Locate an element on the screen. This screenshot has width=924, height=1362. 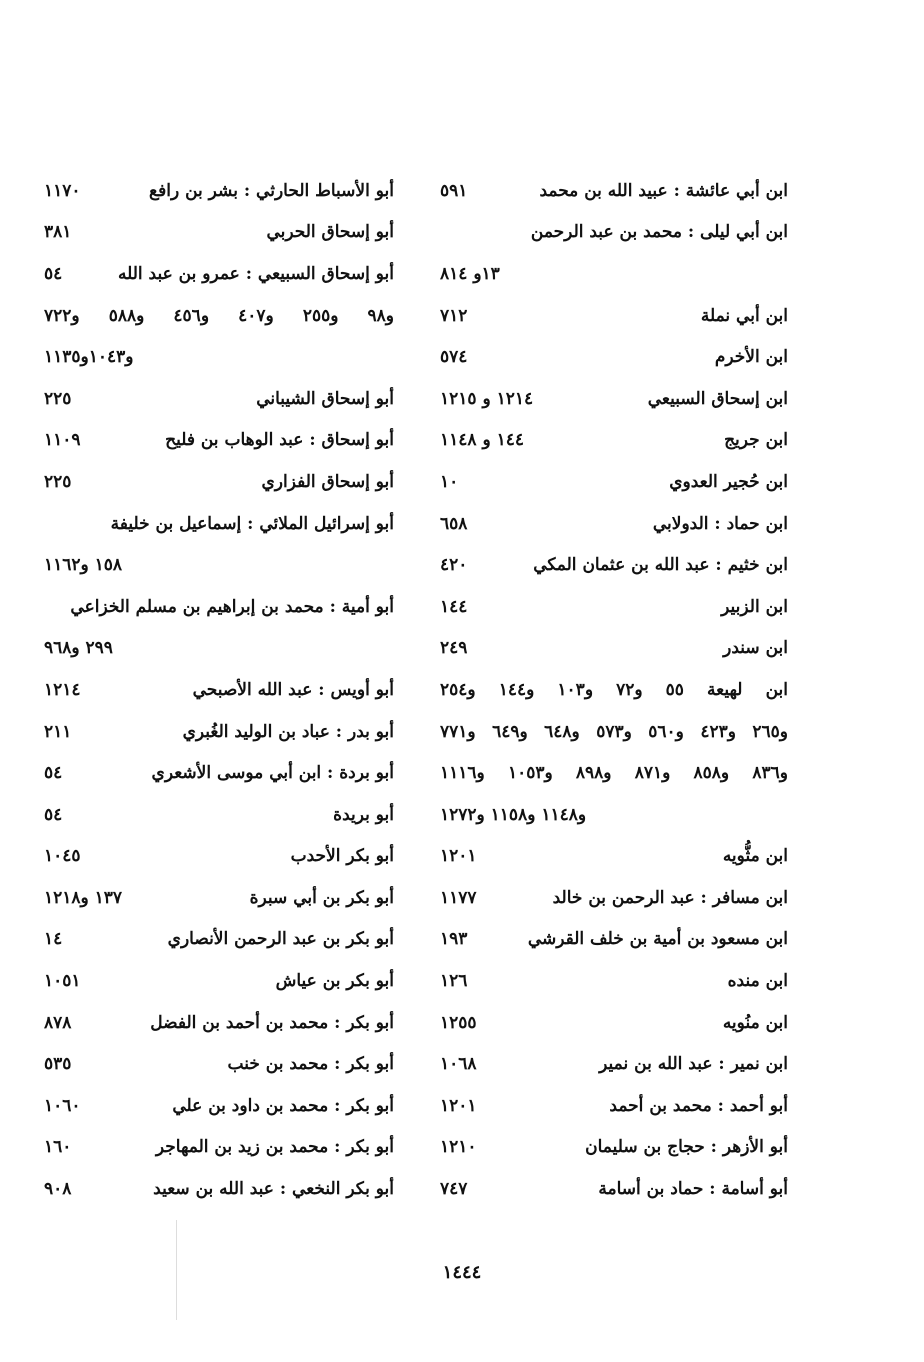
entry-name: أبو بكر بن عياش is located at coordinates (334, 981).